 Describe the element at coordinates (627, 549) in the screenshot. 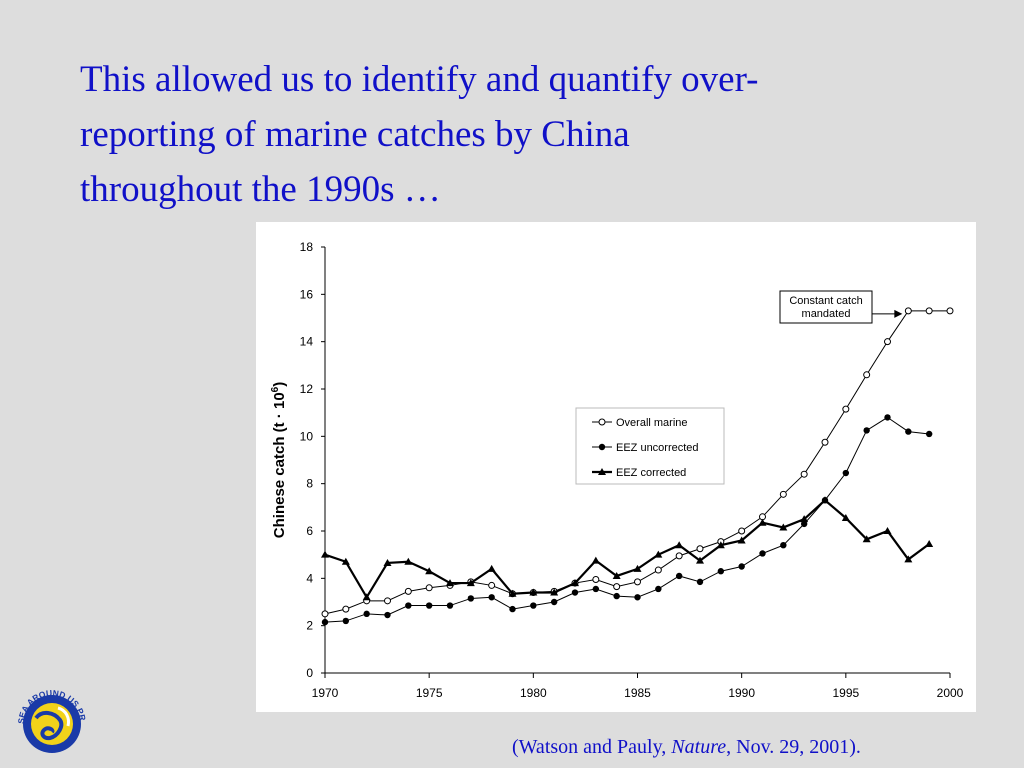

I see `series-line-eez-corrected` at that location.